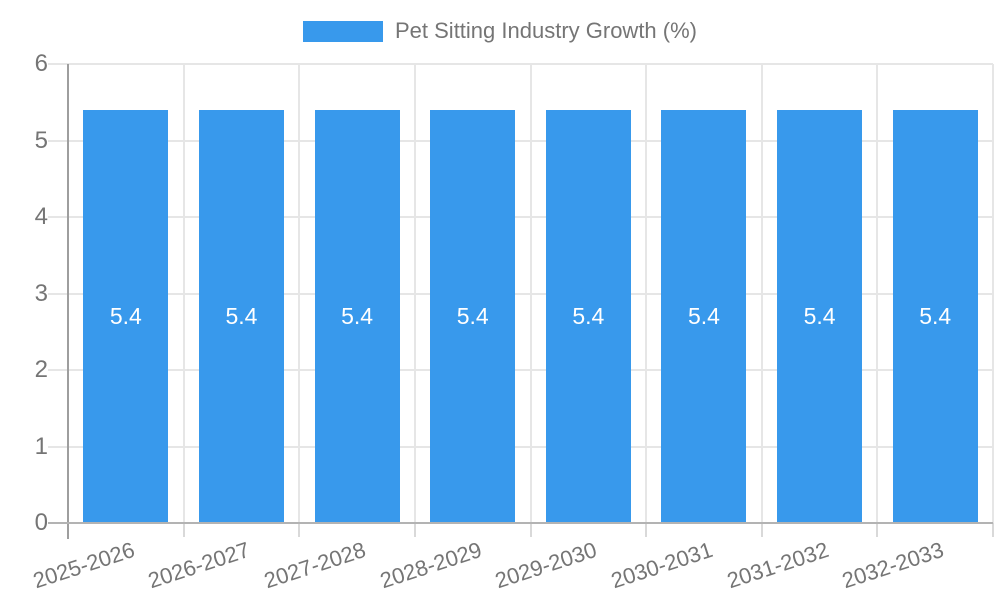 This screenshot has width=1000, height=600. Describe the element at coordinates (520, 523) in the screenshot. I see `x-axis-baseline` at that location.